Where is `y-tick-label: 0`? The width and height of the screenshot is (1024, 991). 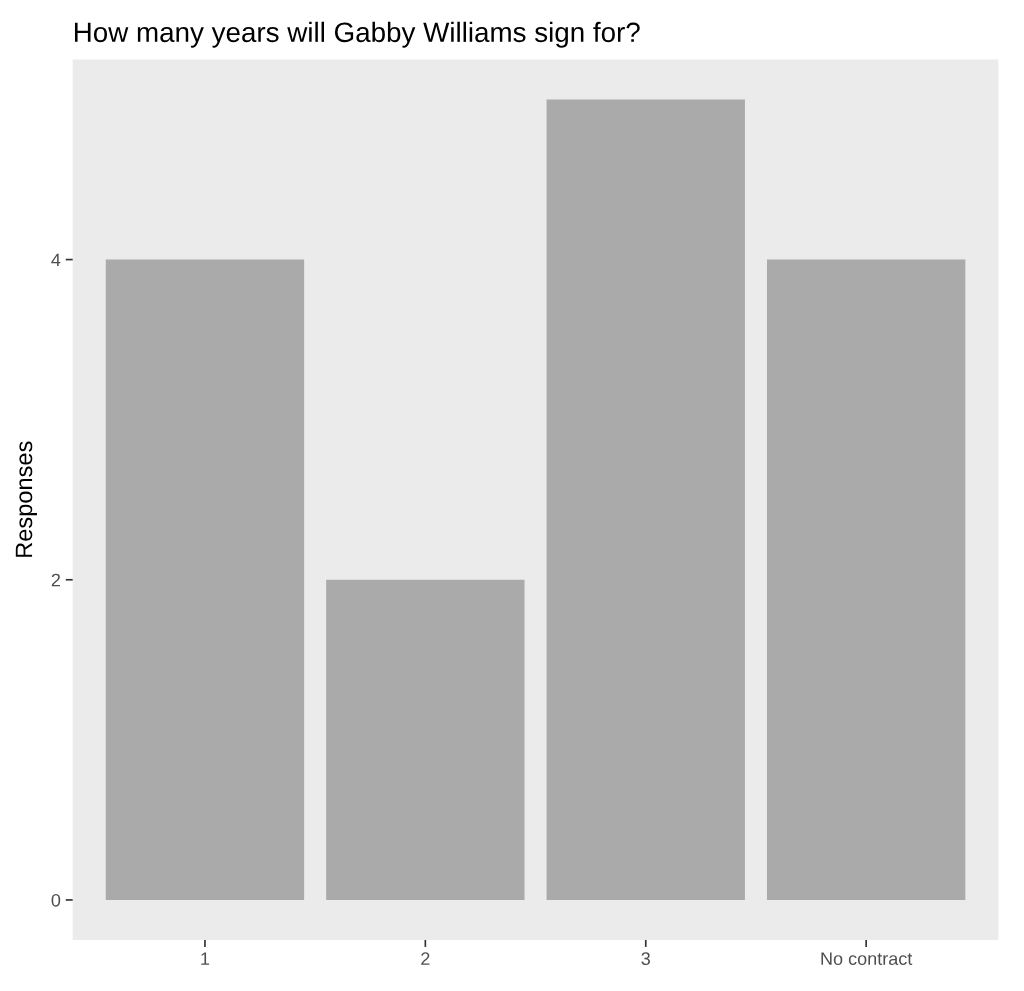 y-tick-label: 0 is located at coordinates (56, 900).